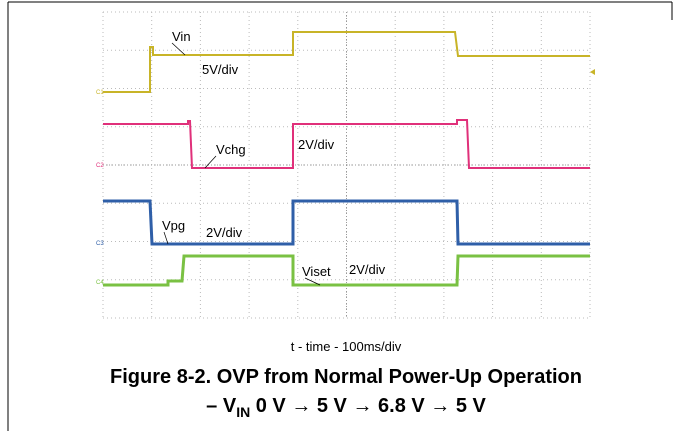  What do you see at coordinates (368, 406) in the screenshot?
I see `caption-text: 0 V → 5 V → 6.8 V → 5 V` at bounding box center [368, 406].